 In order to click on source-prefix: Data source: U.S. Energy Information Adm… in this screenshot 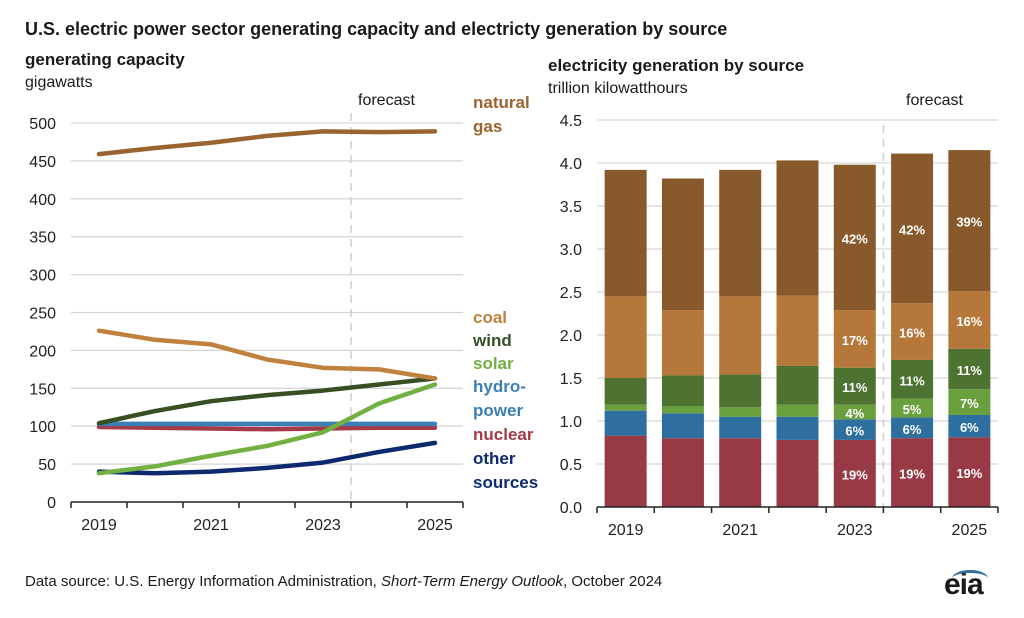, I will do `click(203, 581)`.